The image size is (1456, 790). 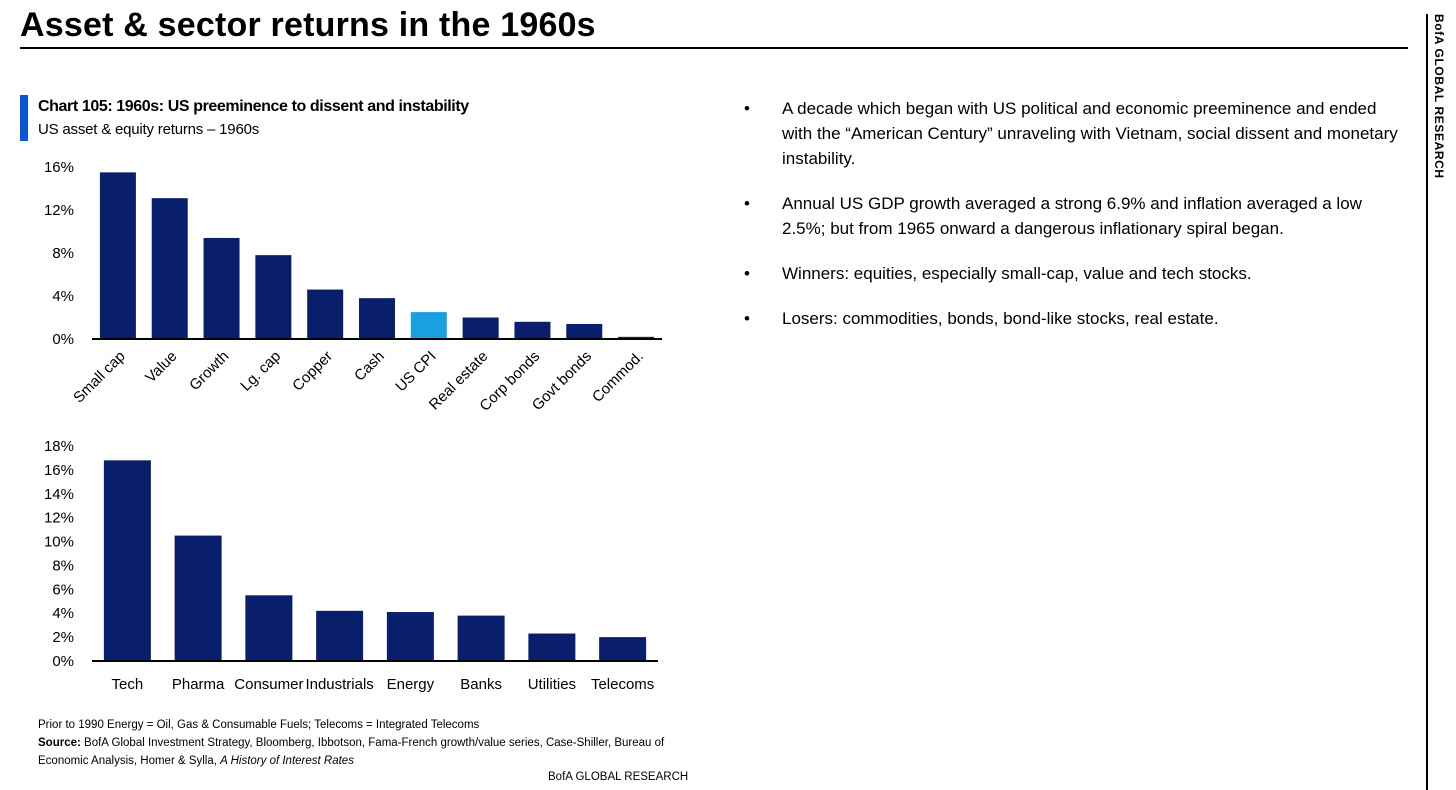 What do you see at coordinates (622, 684) in the screenshot?
I see `x-tick-label: Telecoms` at bounding box center [622, 684].